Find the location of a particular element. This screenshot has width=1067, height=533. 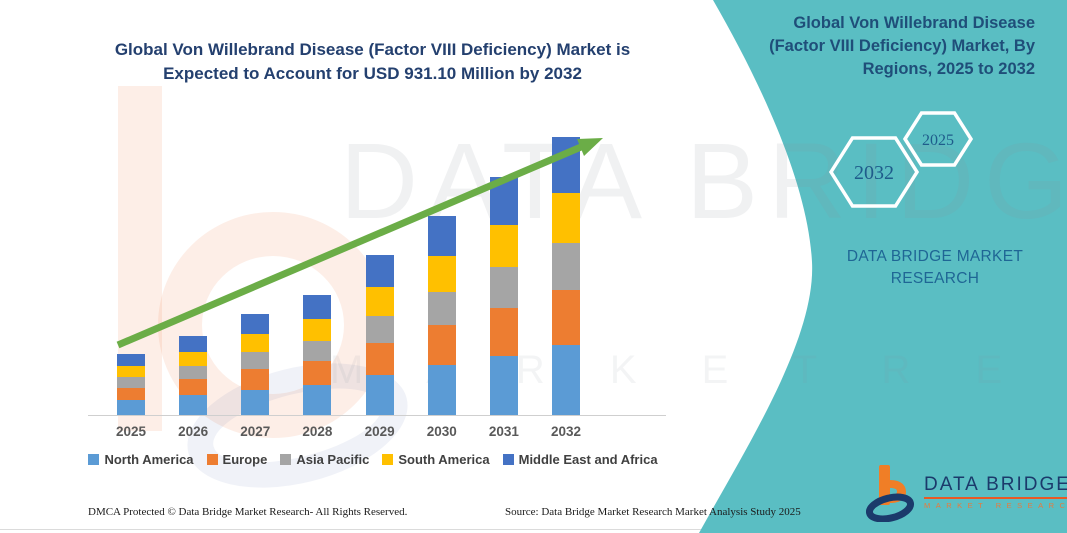

data-bridge-logo-icon is located at coordinates (890, 493).